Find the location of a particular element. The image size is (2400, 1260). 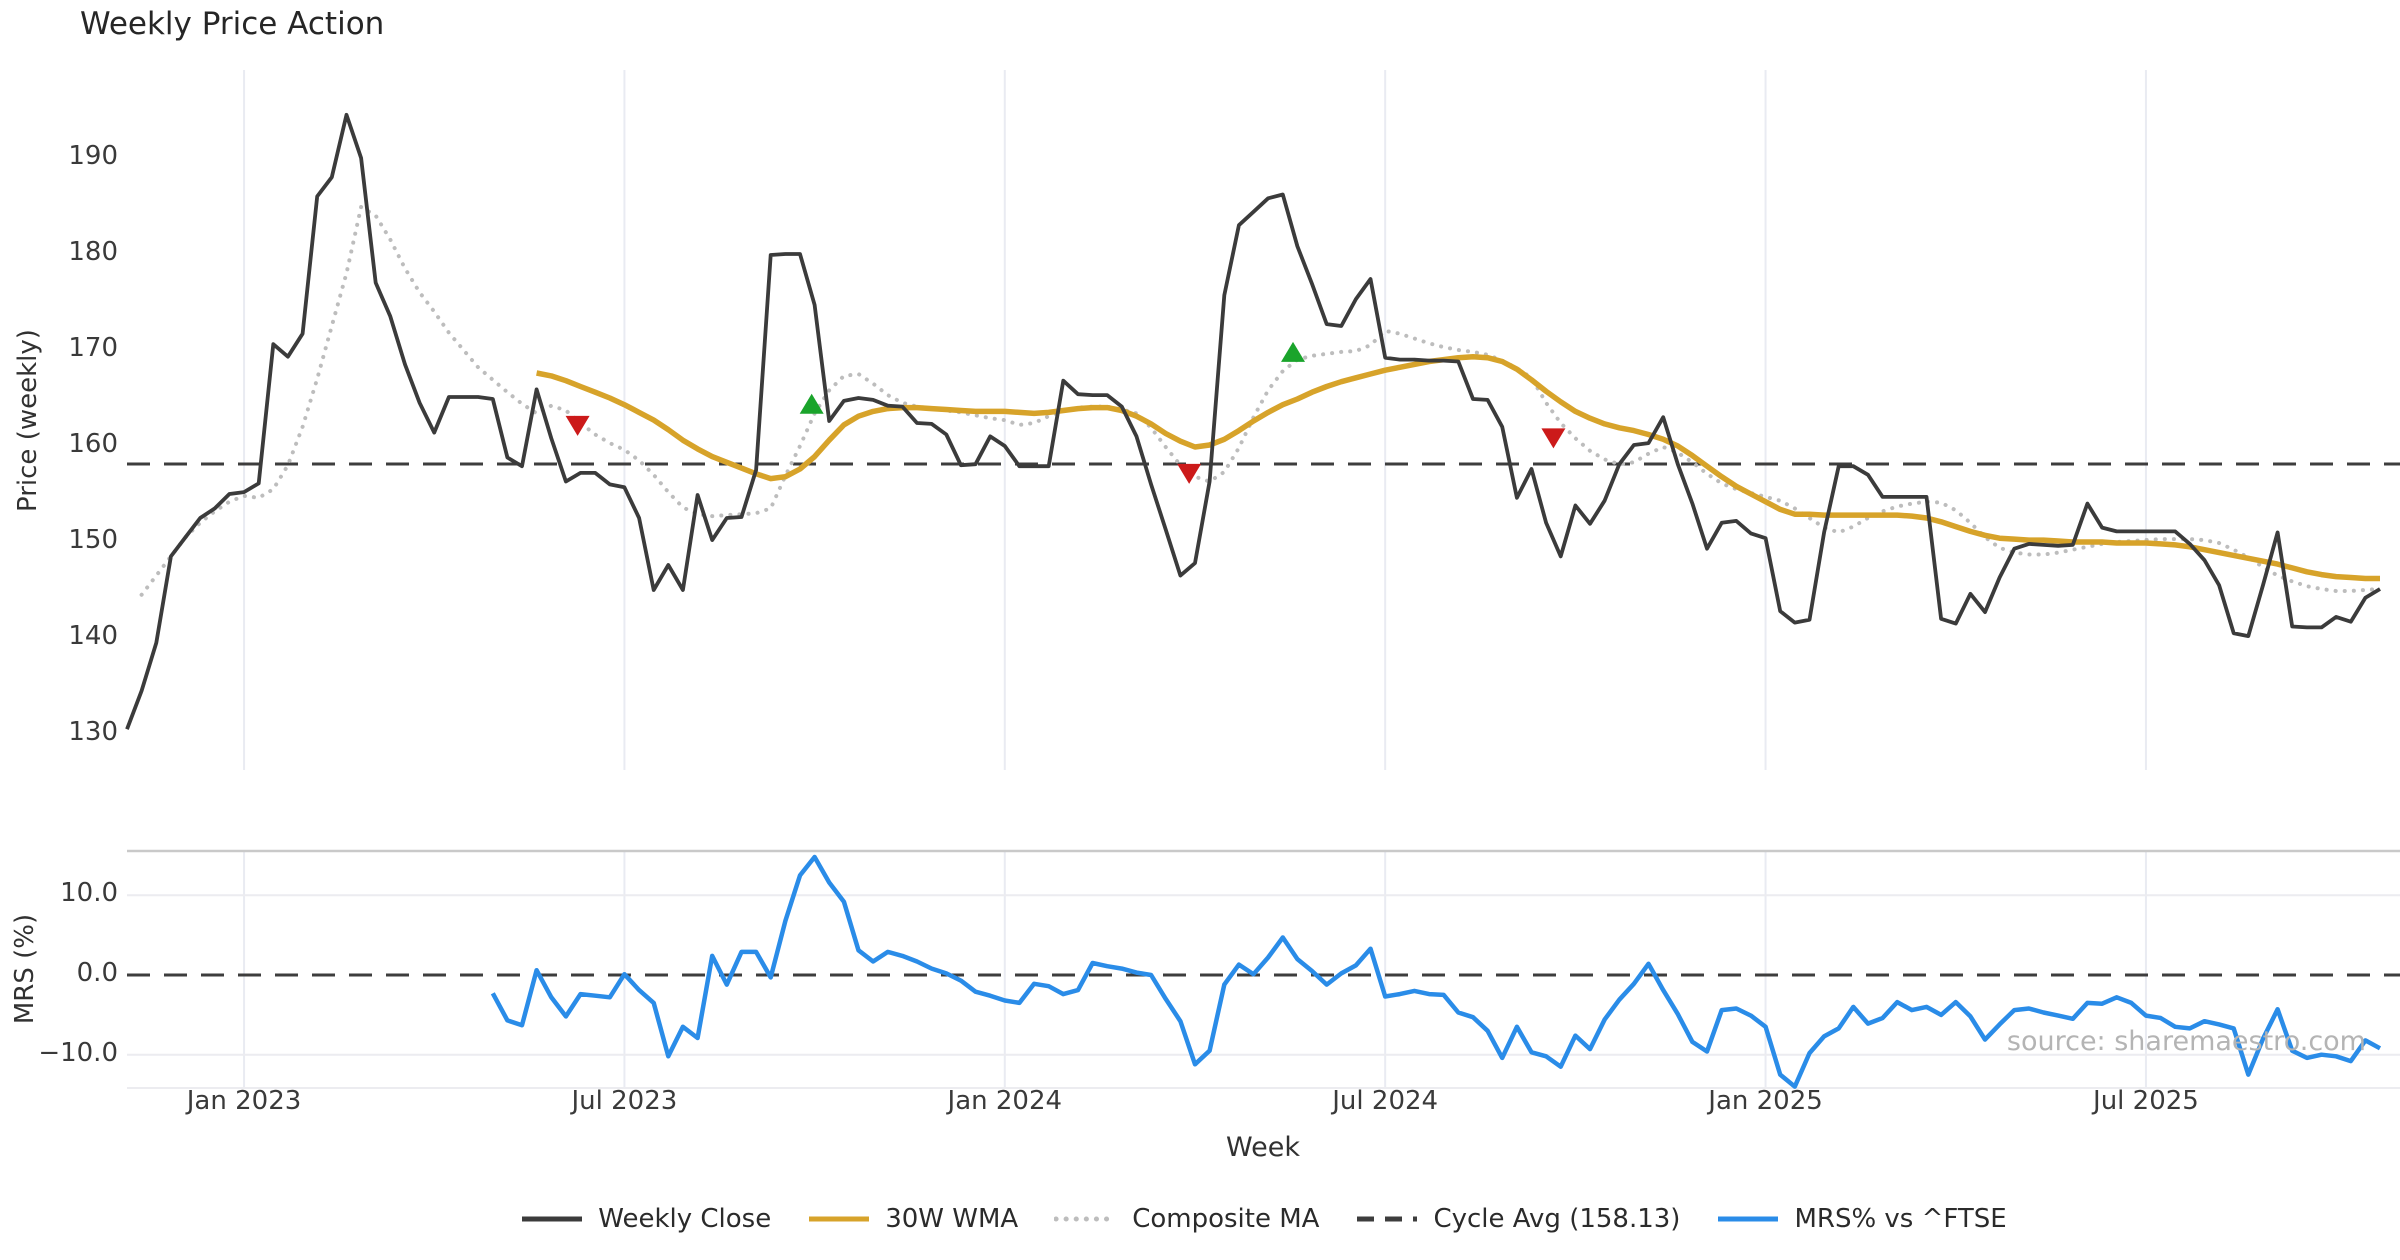

wma-30w-line is located at coordinates (1458, 467).